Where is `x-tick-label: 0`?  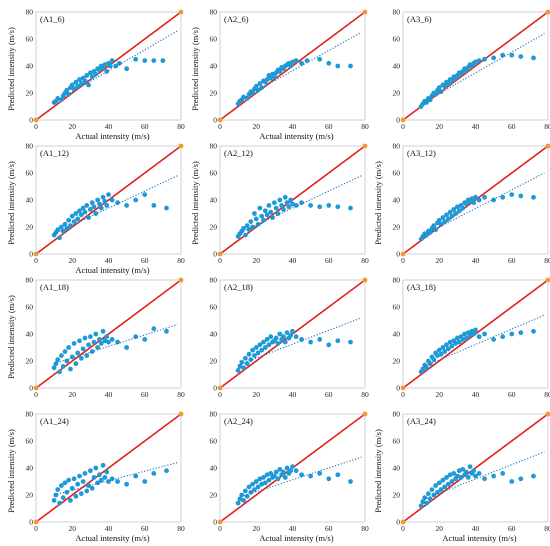 x-tick-label: 0 is located at coordinates (403, 260).